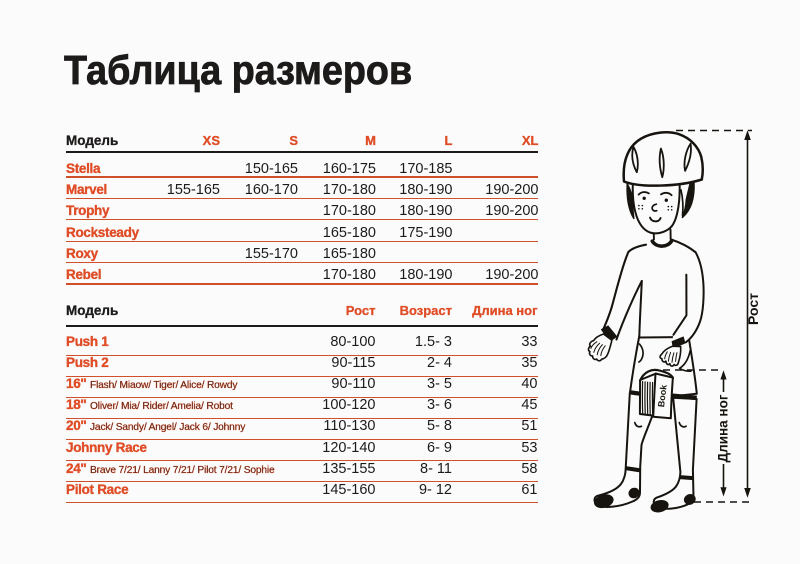 The height and width of the screenshot is (564, 800). I want to click on svg-text: Book, so click(662, 395).